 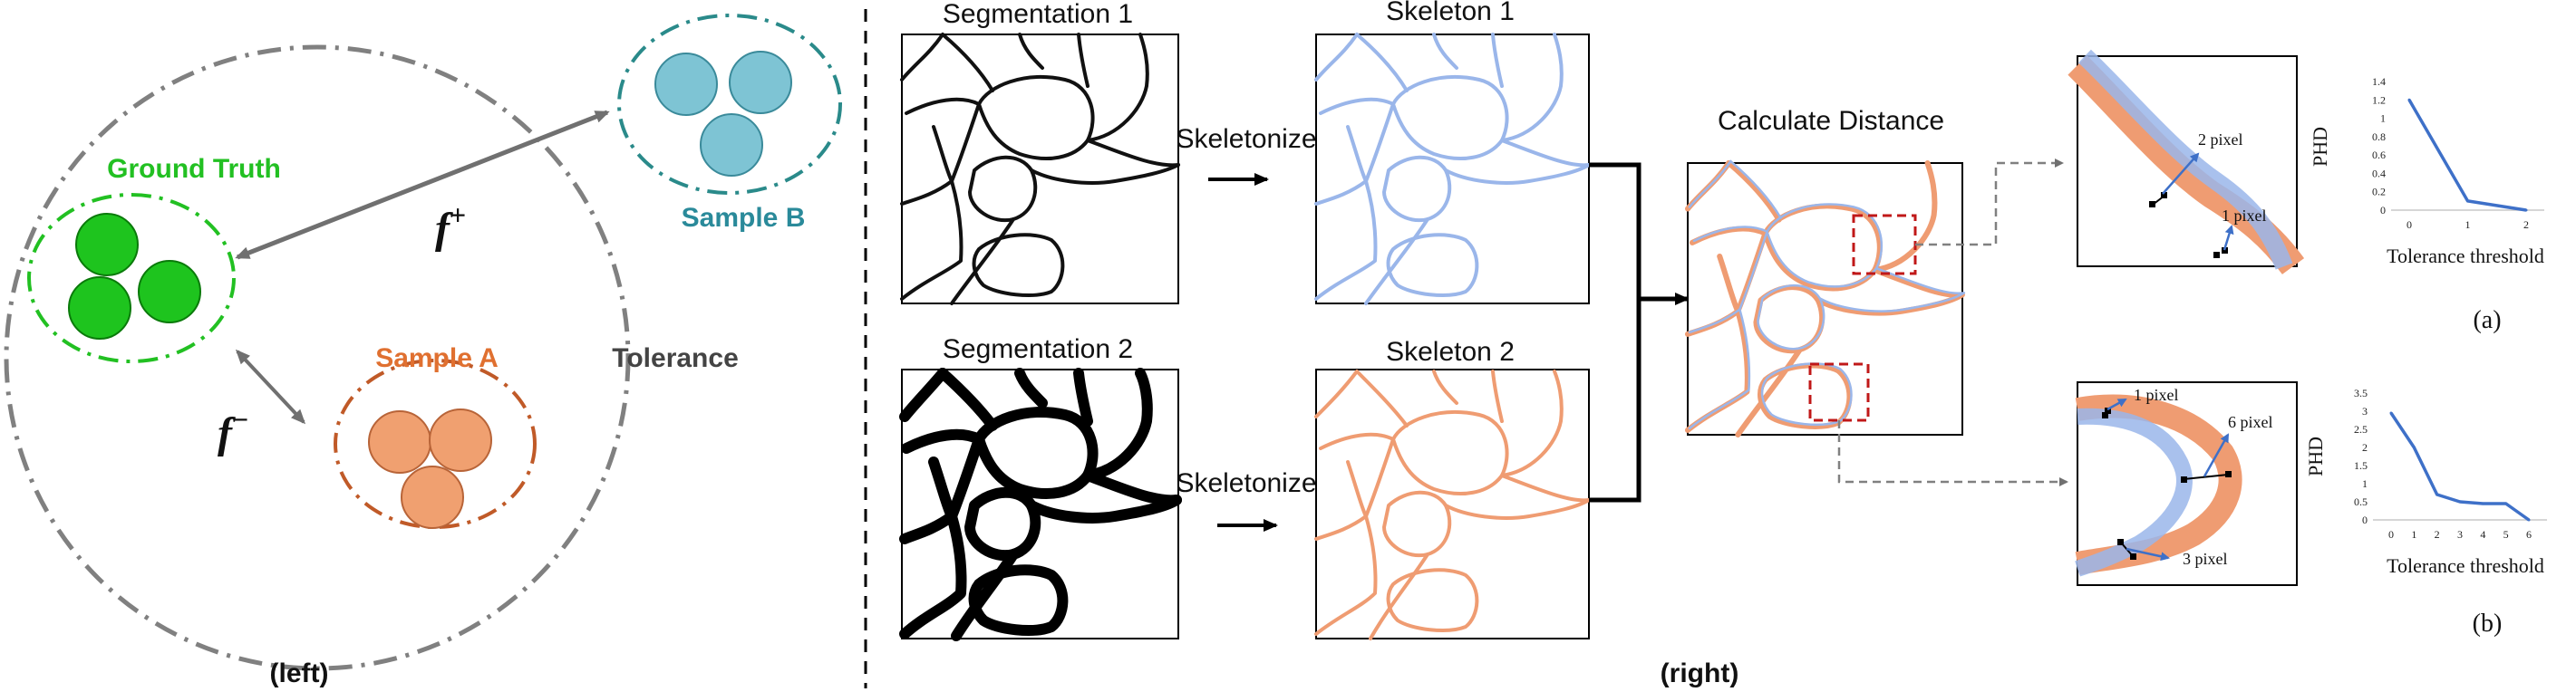 What do you see at coordinates (2391, 534) in the screenshot?
I see `x-tick-label: 0` at bounding box center [2391, 534].